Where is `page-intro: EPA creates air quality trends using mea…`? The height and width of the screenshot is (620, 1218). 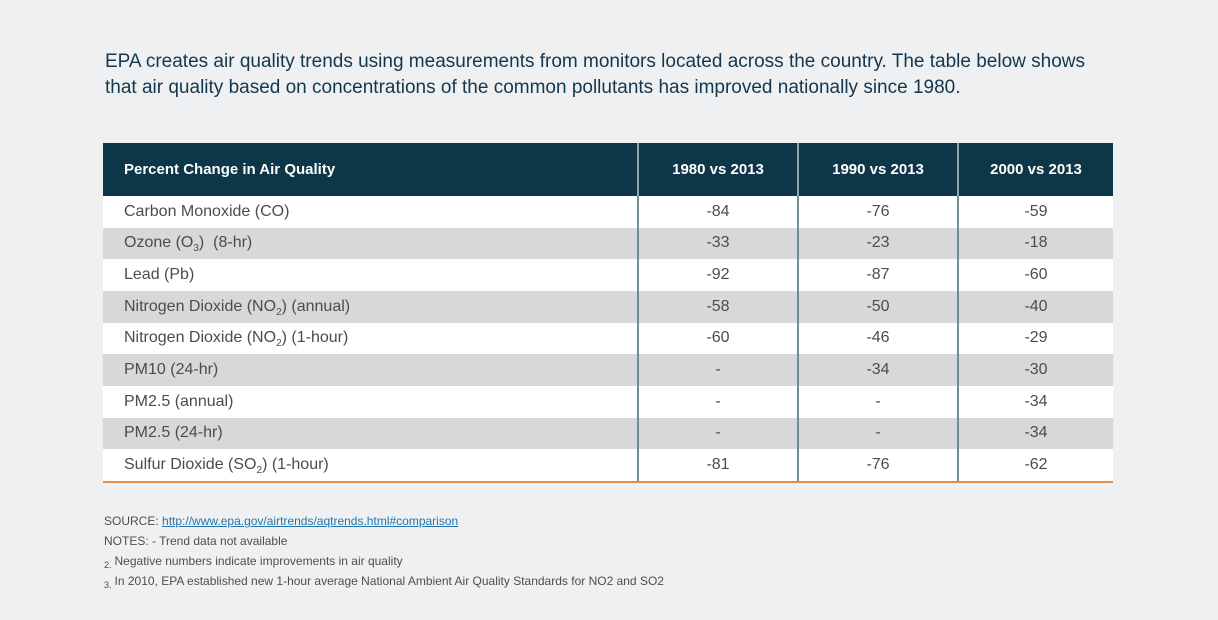 page-intro: EPA creates air quality trends using mea… is located at coordinates (595, 74).